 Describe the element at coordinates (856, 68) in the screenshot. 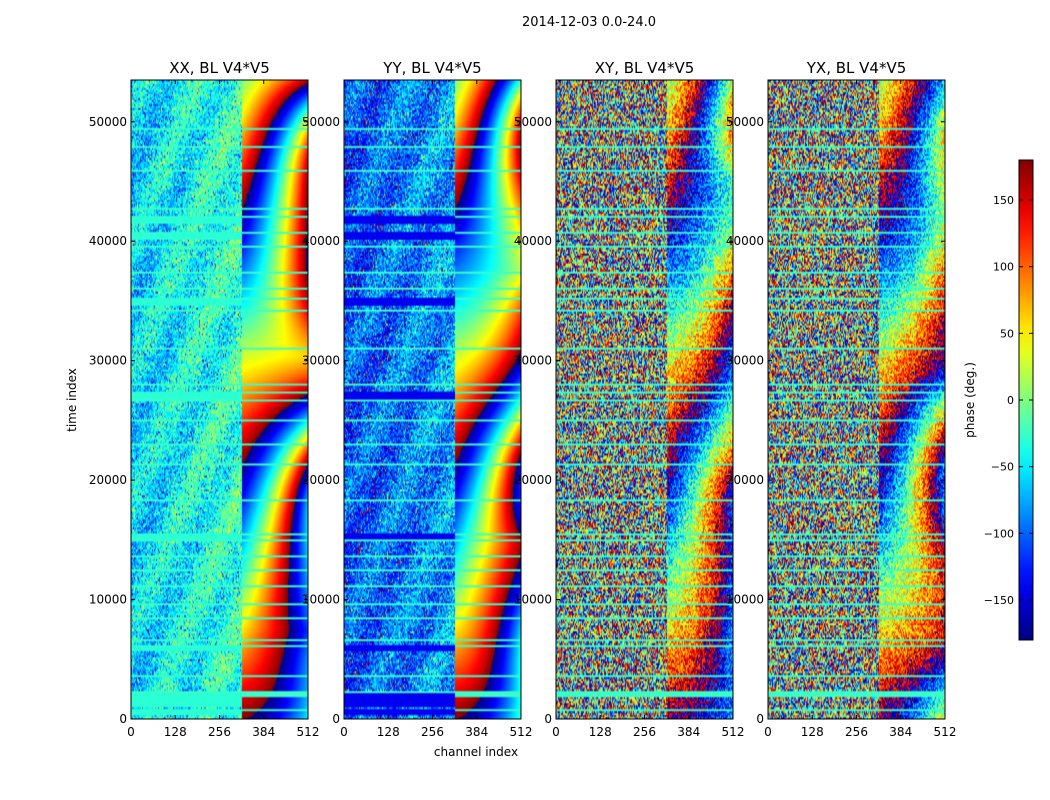

I see `panel-title: YX, BL V4*V5` at that location.